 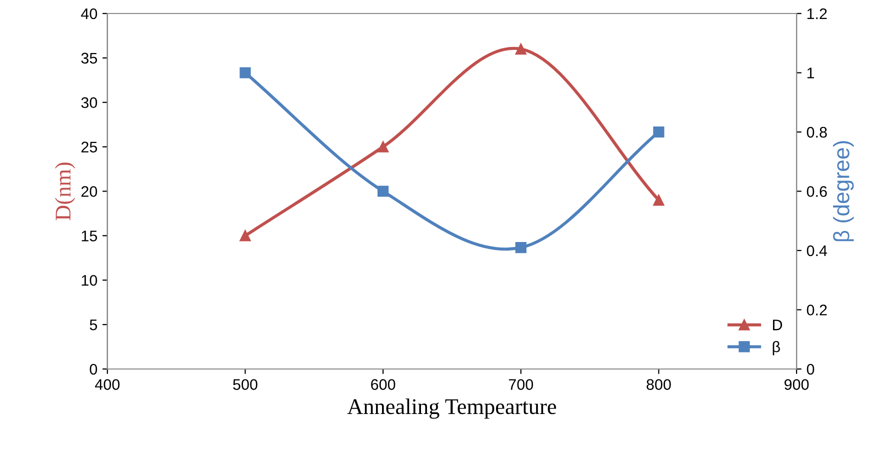 What do you see at coordinates (796, 384) in the screenshot?
I see `x-tick-label: 900` at bounding box center [796, 384].